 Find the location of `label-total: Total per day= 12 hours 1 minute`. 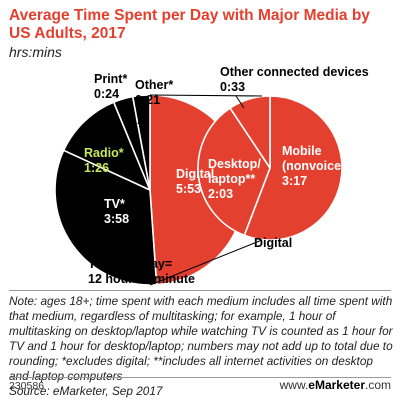

label-total: Total per day= 12 hours 1 minute is located at coordinates (141, 271).